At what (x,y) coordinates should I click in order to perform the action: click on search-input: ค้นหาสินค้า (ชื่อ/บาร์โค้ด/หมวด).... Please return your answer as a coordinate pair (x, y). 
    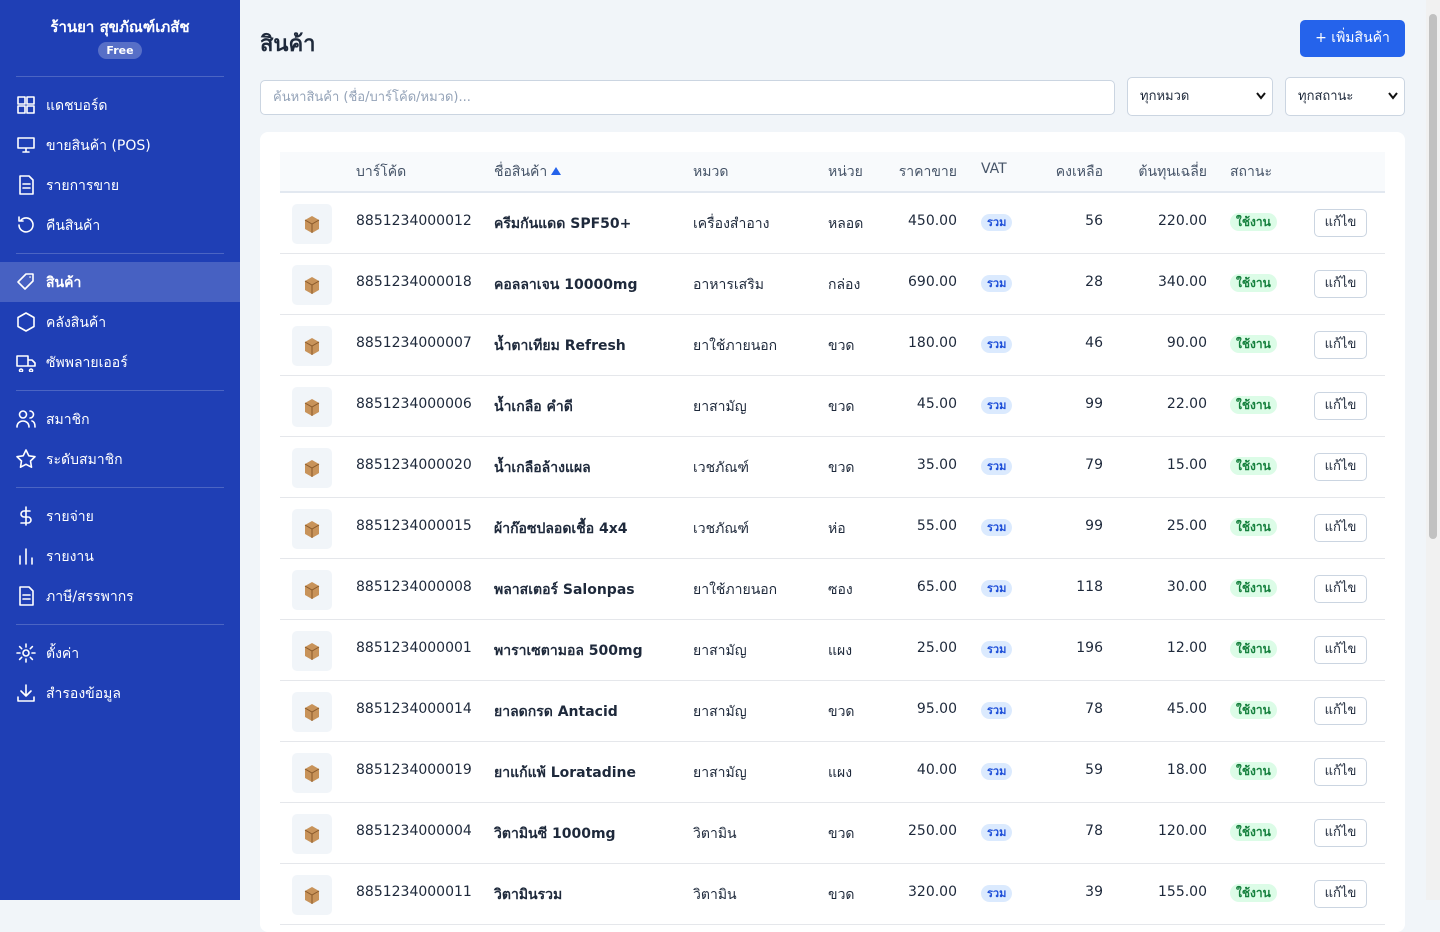
    Looking at the image, I should click on (687, 97).